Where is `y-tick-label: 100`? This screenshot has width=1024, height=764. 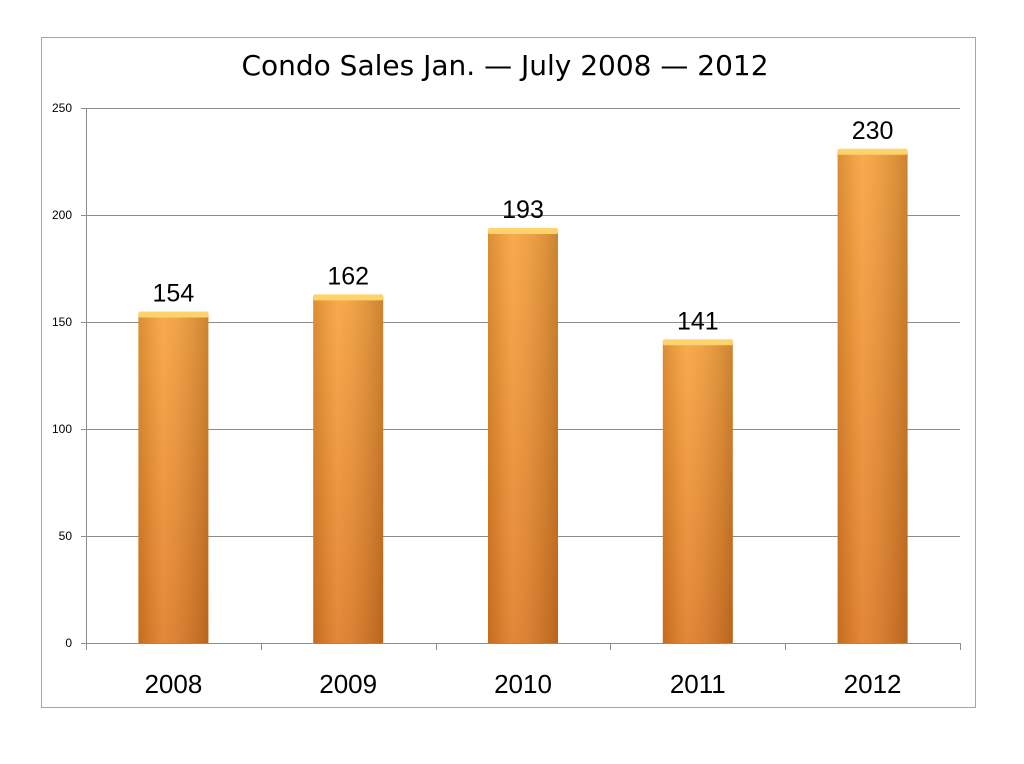 y-tick-label: 100 is located at coordinates (62, 429).